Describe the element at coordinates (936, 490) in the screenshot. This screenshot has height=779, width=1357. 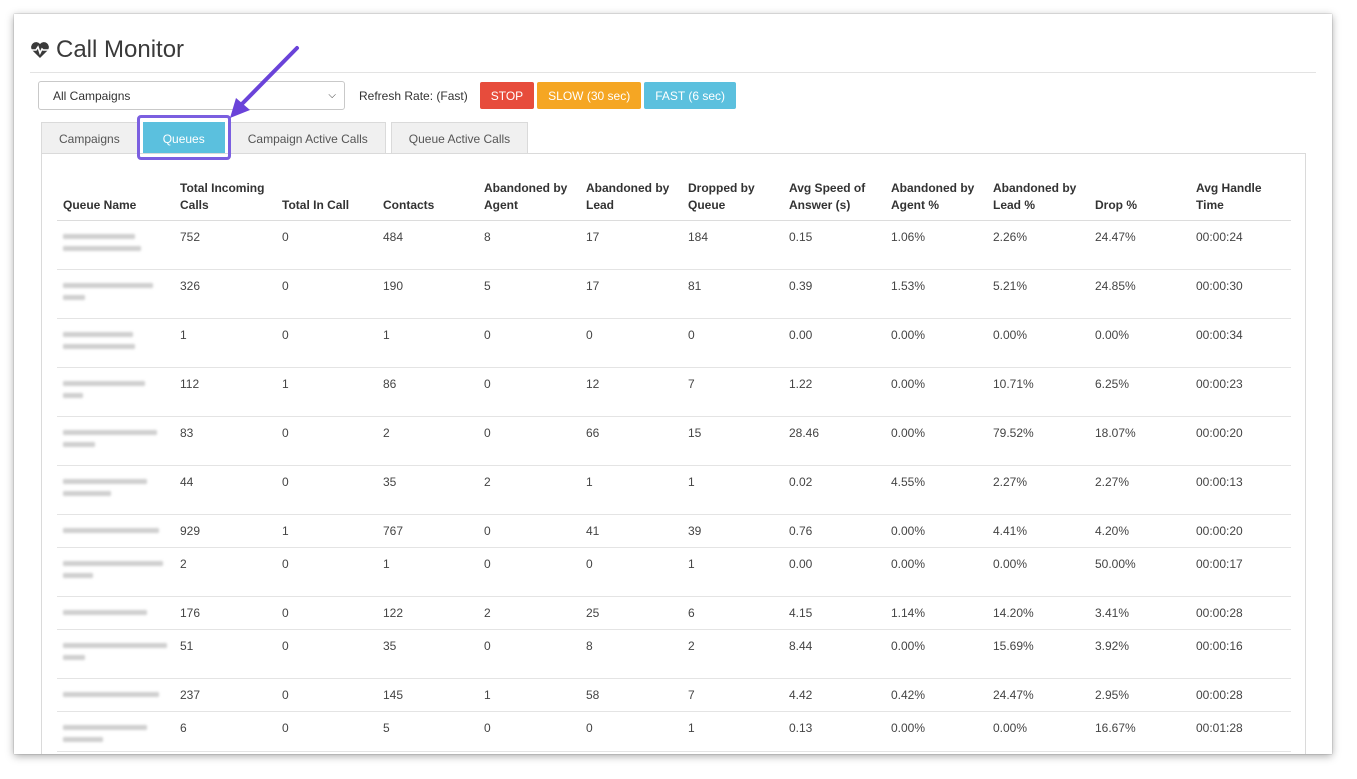
I see `table-cell: 4.55%` at that location.